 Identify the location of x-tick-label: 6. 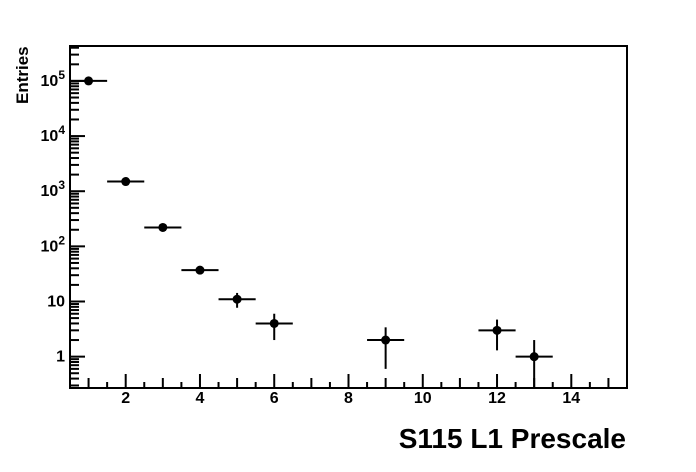
(274, 398).